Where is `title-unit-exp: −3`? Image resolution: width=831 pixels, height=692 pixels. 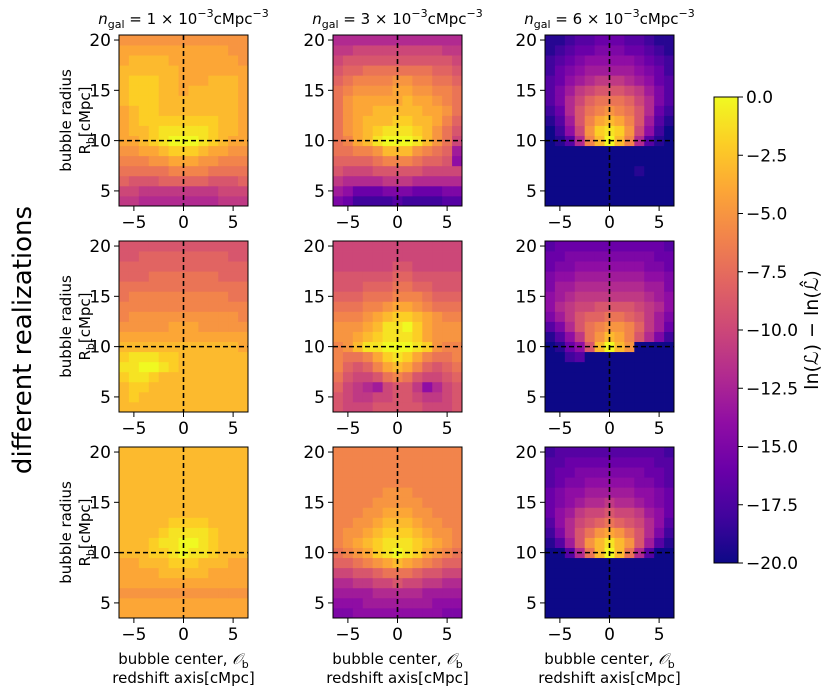
title-unit-exp: −3 is located at coordinates (475, 13).